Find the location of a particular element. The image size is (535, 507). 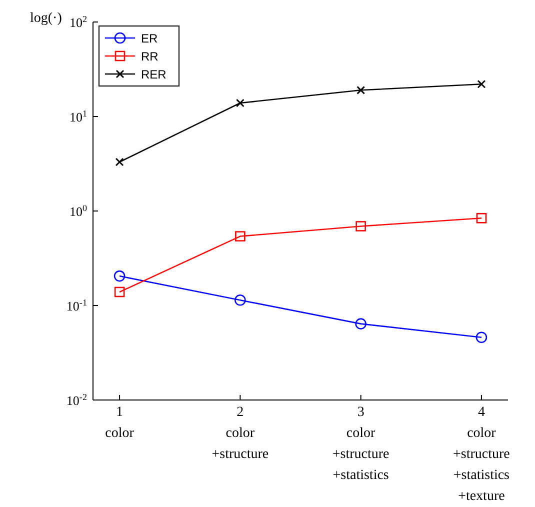

y-tick-label: 10$^{1}$ is located at coordinates (78, 116).